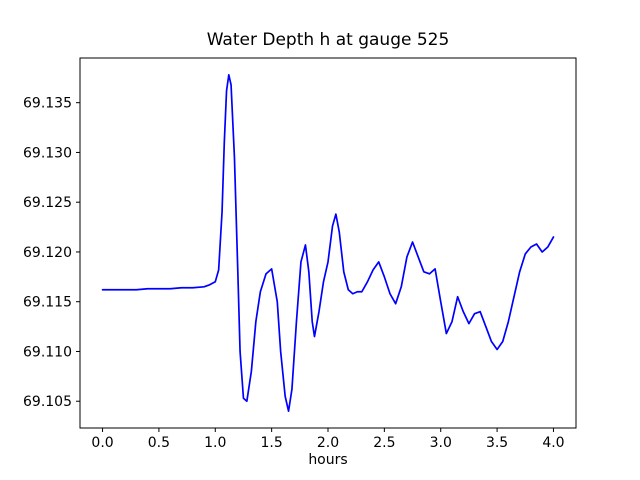  Describe the element at coordinates (328, 443) in the screenshot. I see `x-tick-label: 2.0` at that location.